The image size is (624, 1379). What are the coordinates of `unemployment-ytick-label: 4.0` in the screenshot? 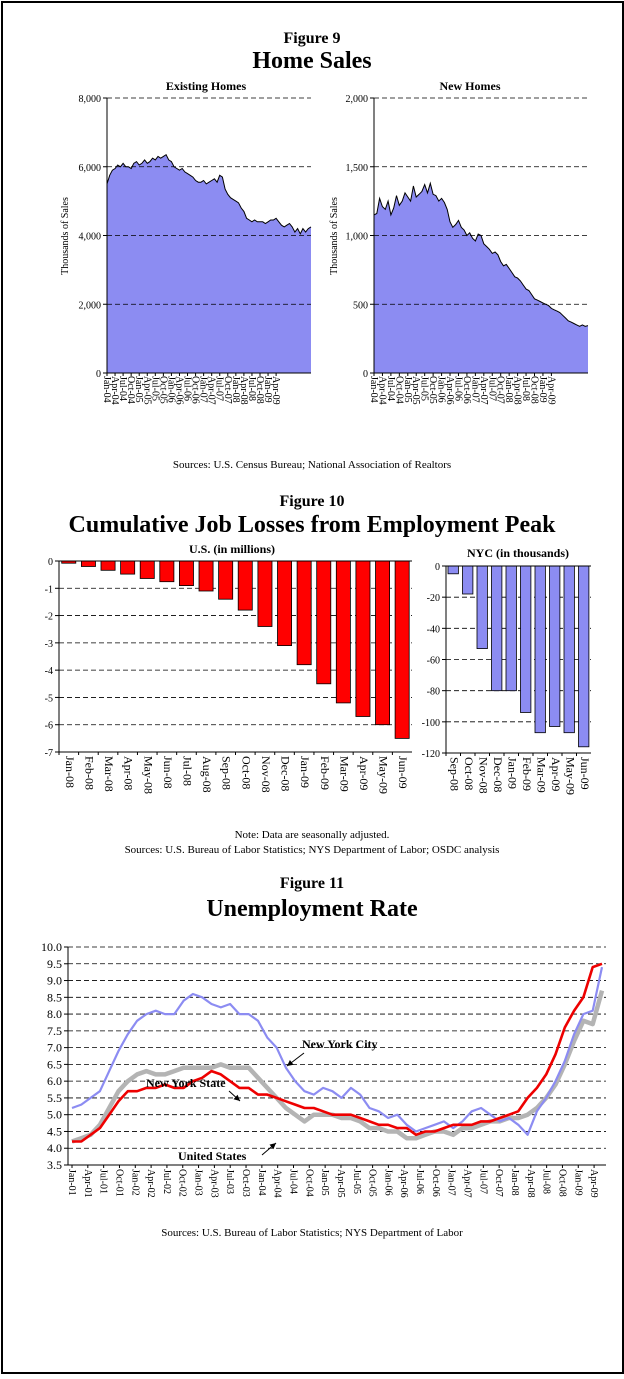 It's located at (54, 1148).